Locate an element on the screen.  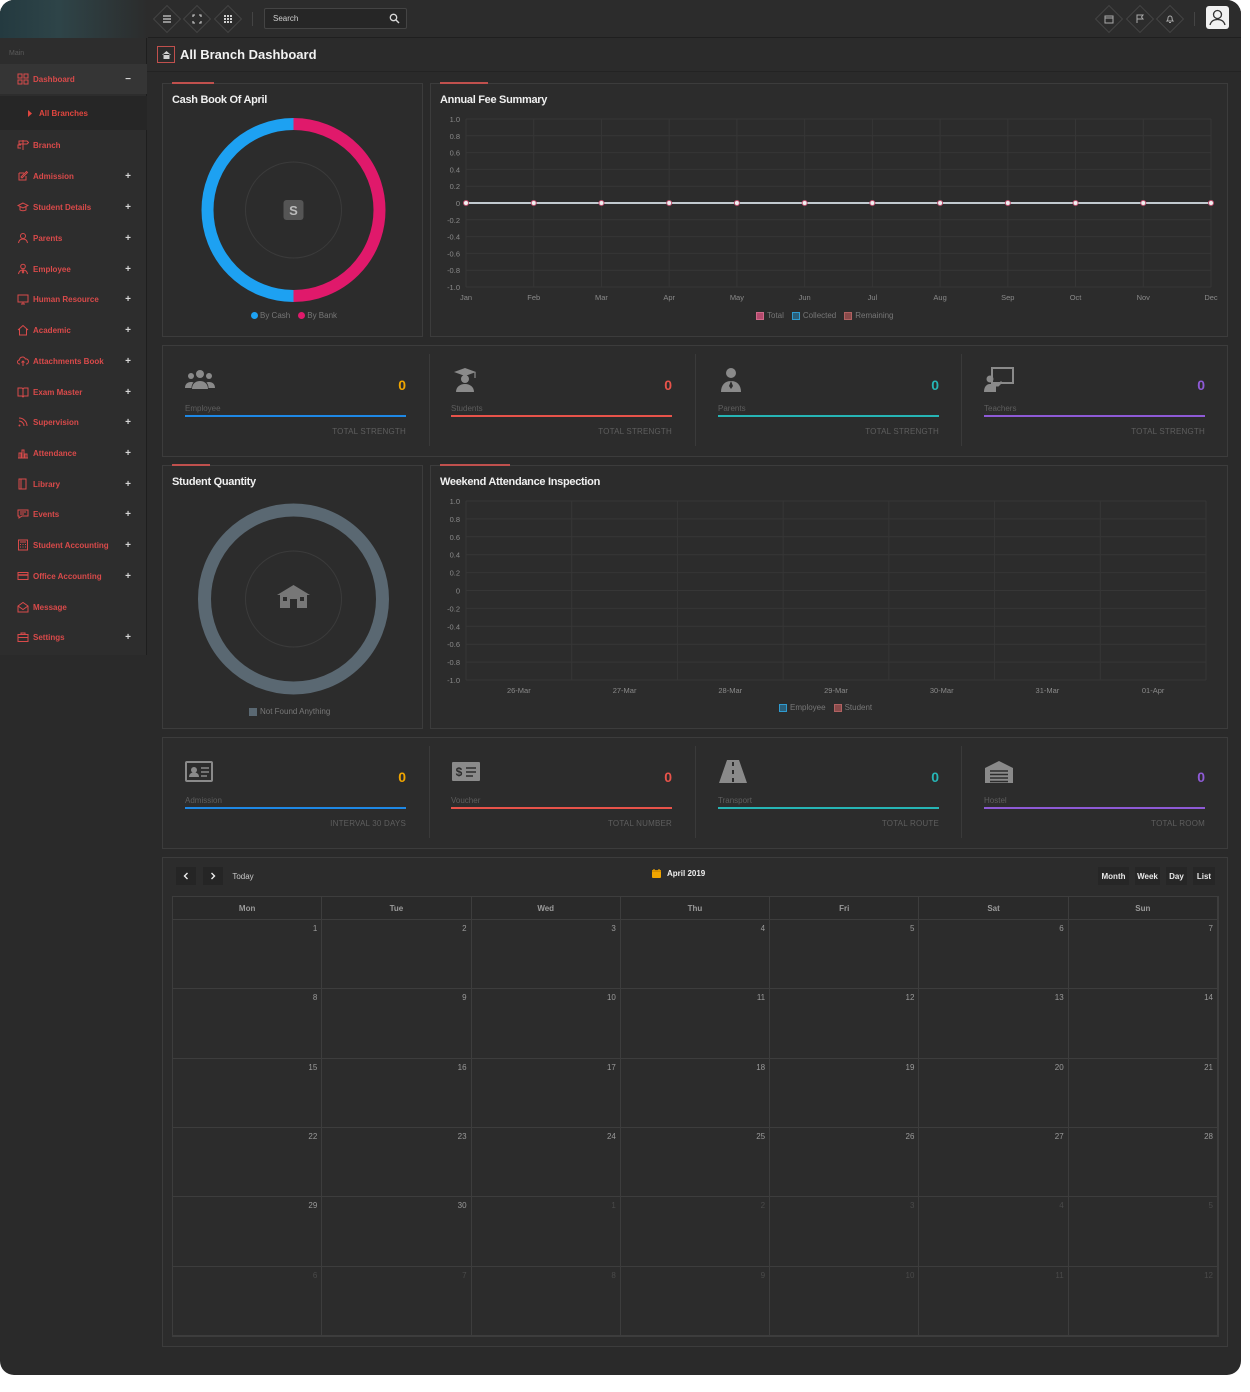
calendar-next-button is located at coordinates (213, 876).